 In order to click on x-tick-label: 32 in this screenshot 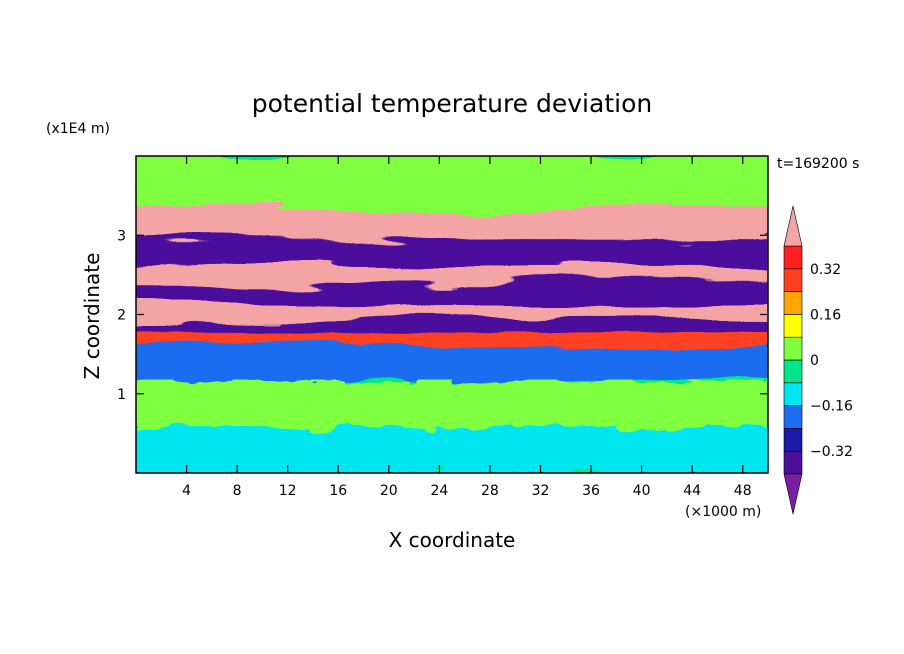, I will do `click(541, 491)`.